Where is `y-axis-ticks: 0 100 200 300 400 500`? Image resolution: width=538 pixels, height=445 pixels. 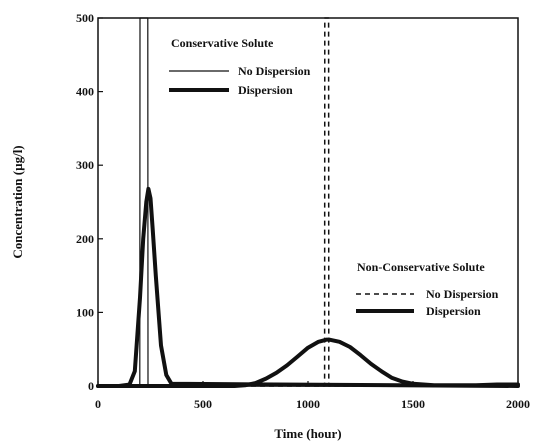 y-axis-ticks: 0 100 200 300 400 500 is located at coordinates (89, 202).